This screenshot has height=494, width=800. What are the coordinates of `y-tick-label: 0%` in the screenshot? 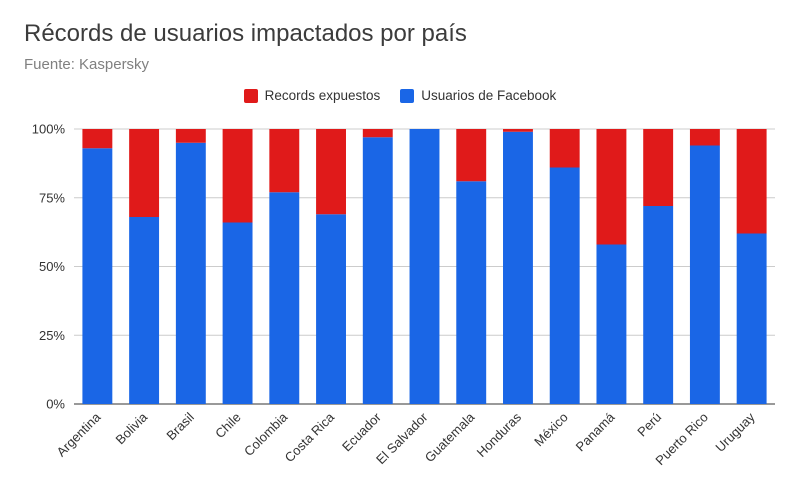 It's located at (55, 404).